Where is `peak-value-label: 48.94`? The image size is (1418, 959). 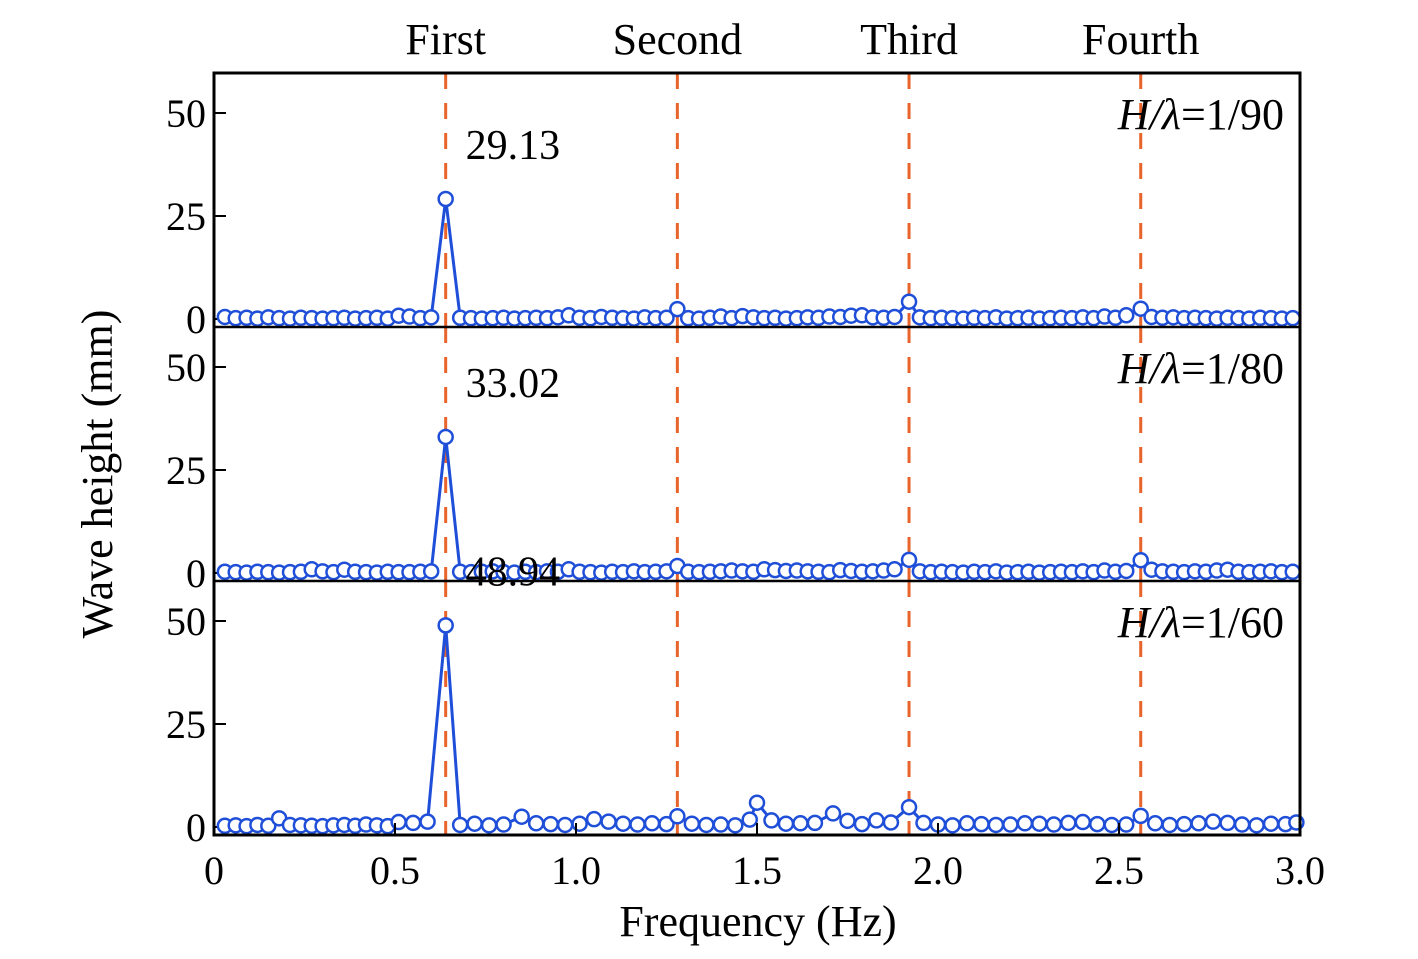 peak-value-label: 48.94 is located at coordinates (513, 572).